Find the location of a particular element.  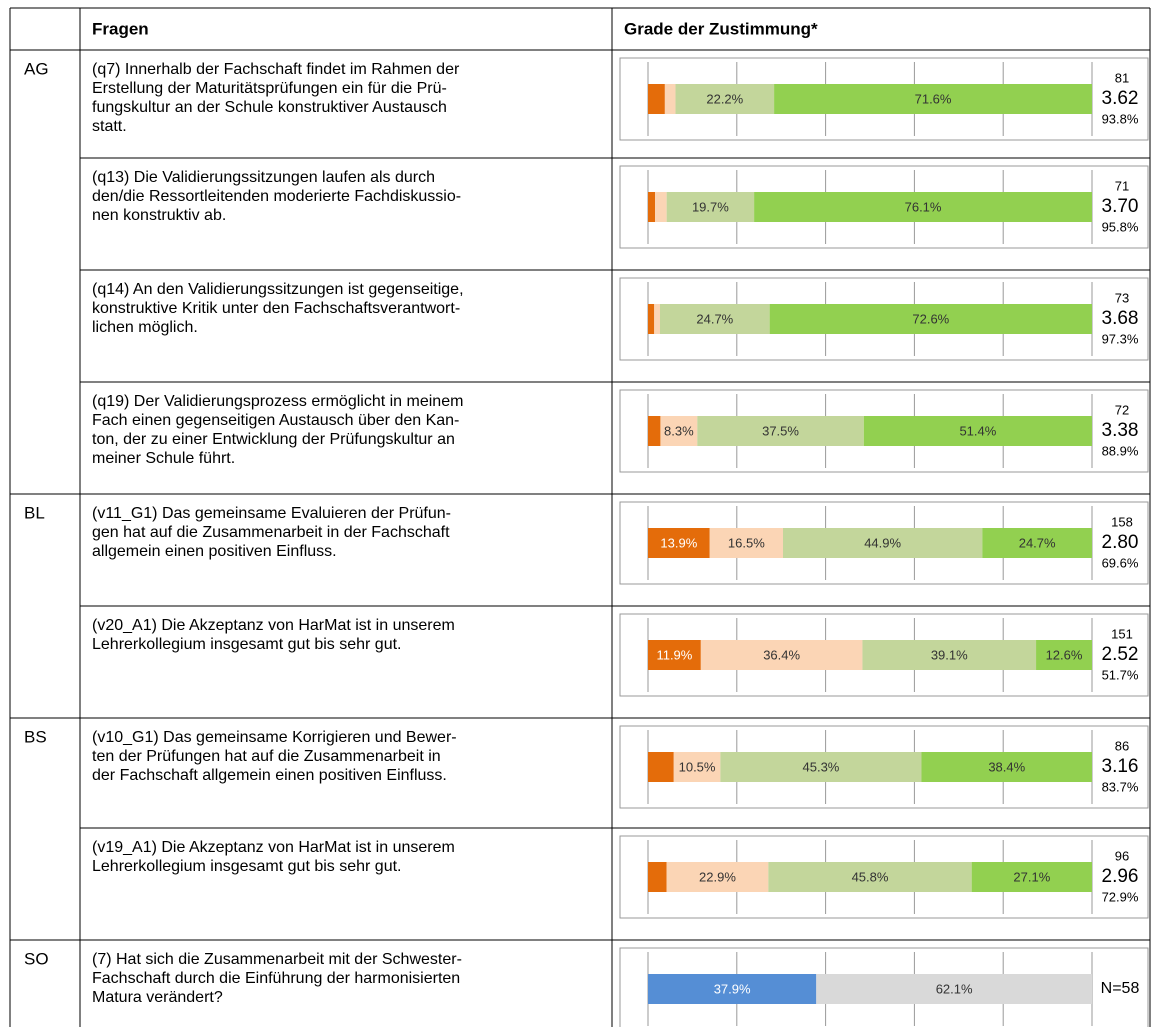

mean: 3.38 is located at coordinates (1120, 430).